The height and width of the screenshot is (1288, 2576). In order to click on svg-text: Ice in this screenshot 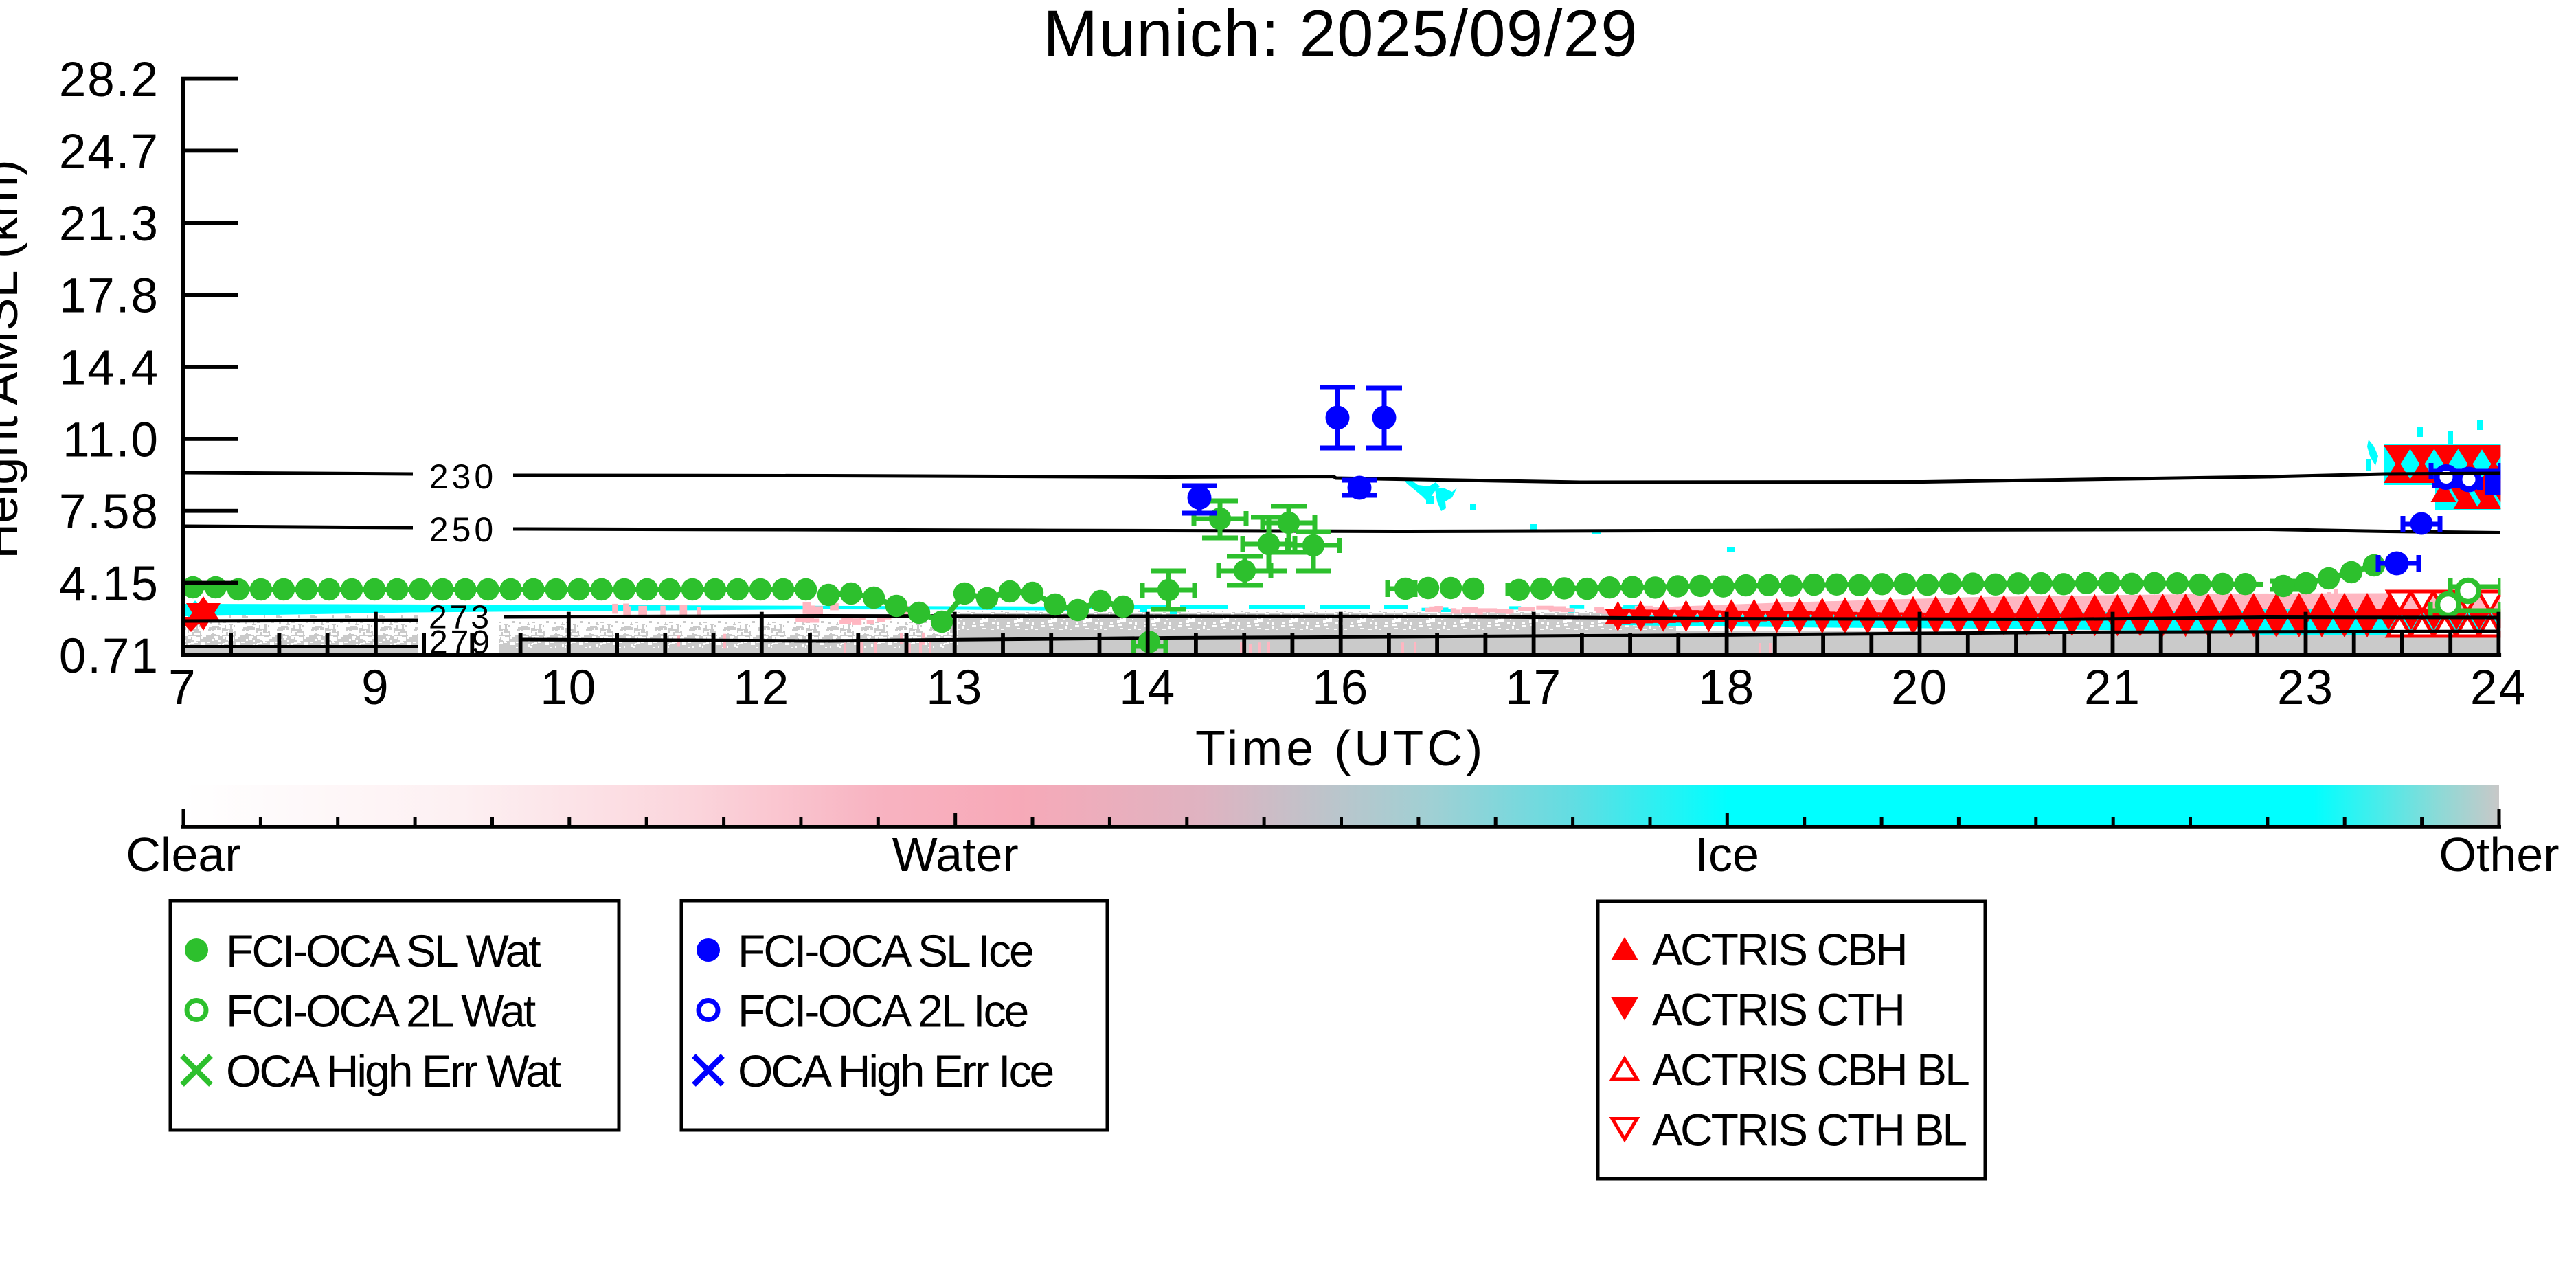, I will do `click(1727, 854)`.